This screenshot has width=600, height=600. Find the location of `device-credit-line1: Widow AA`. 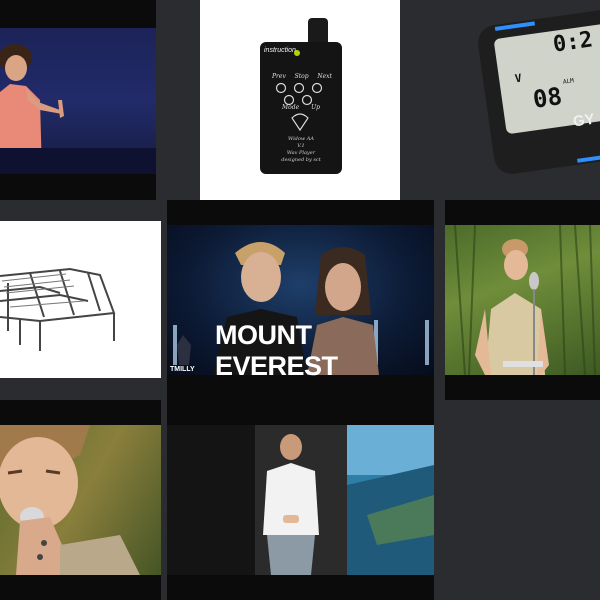

device-credit-line1: Widow AA is located at coordinates (301, 139).